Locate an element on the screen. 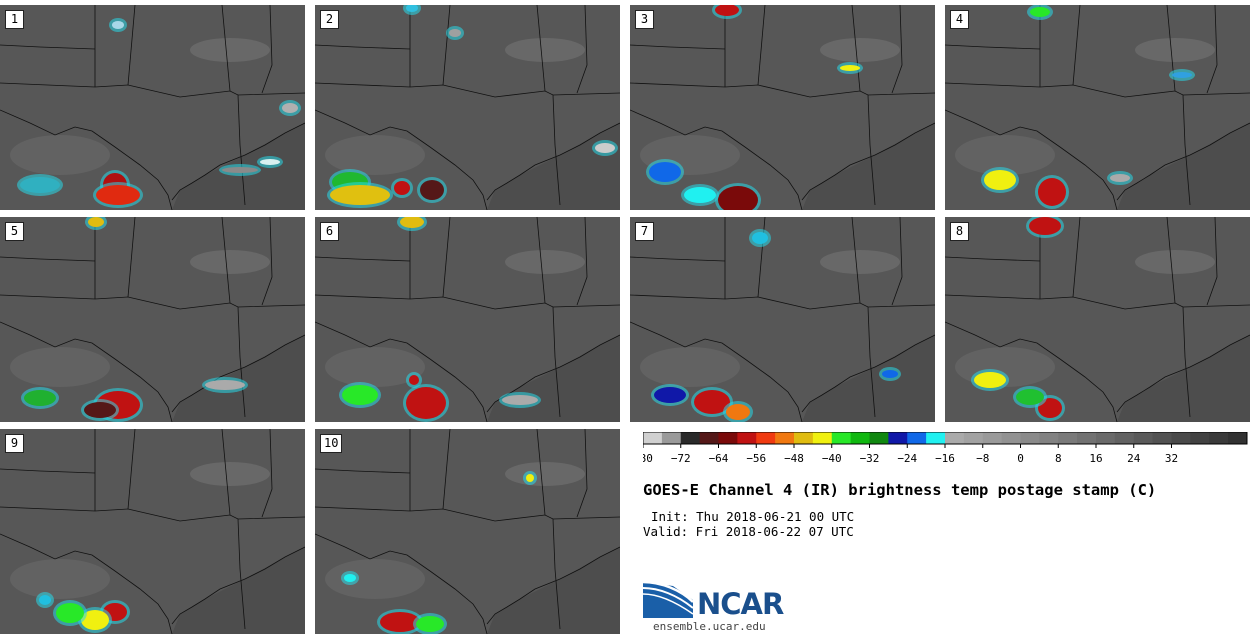  panel-number-label: 3 is located at coordinates (644, 19).